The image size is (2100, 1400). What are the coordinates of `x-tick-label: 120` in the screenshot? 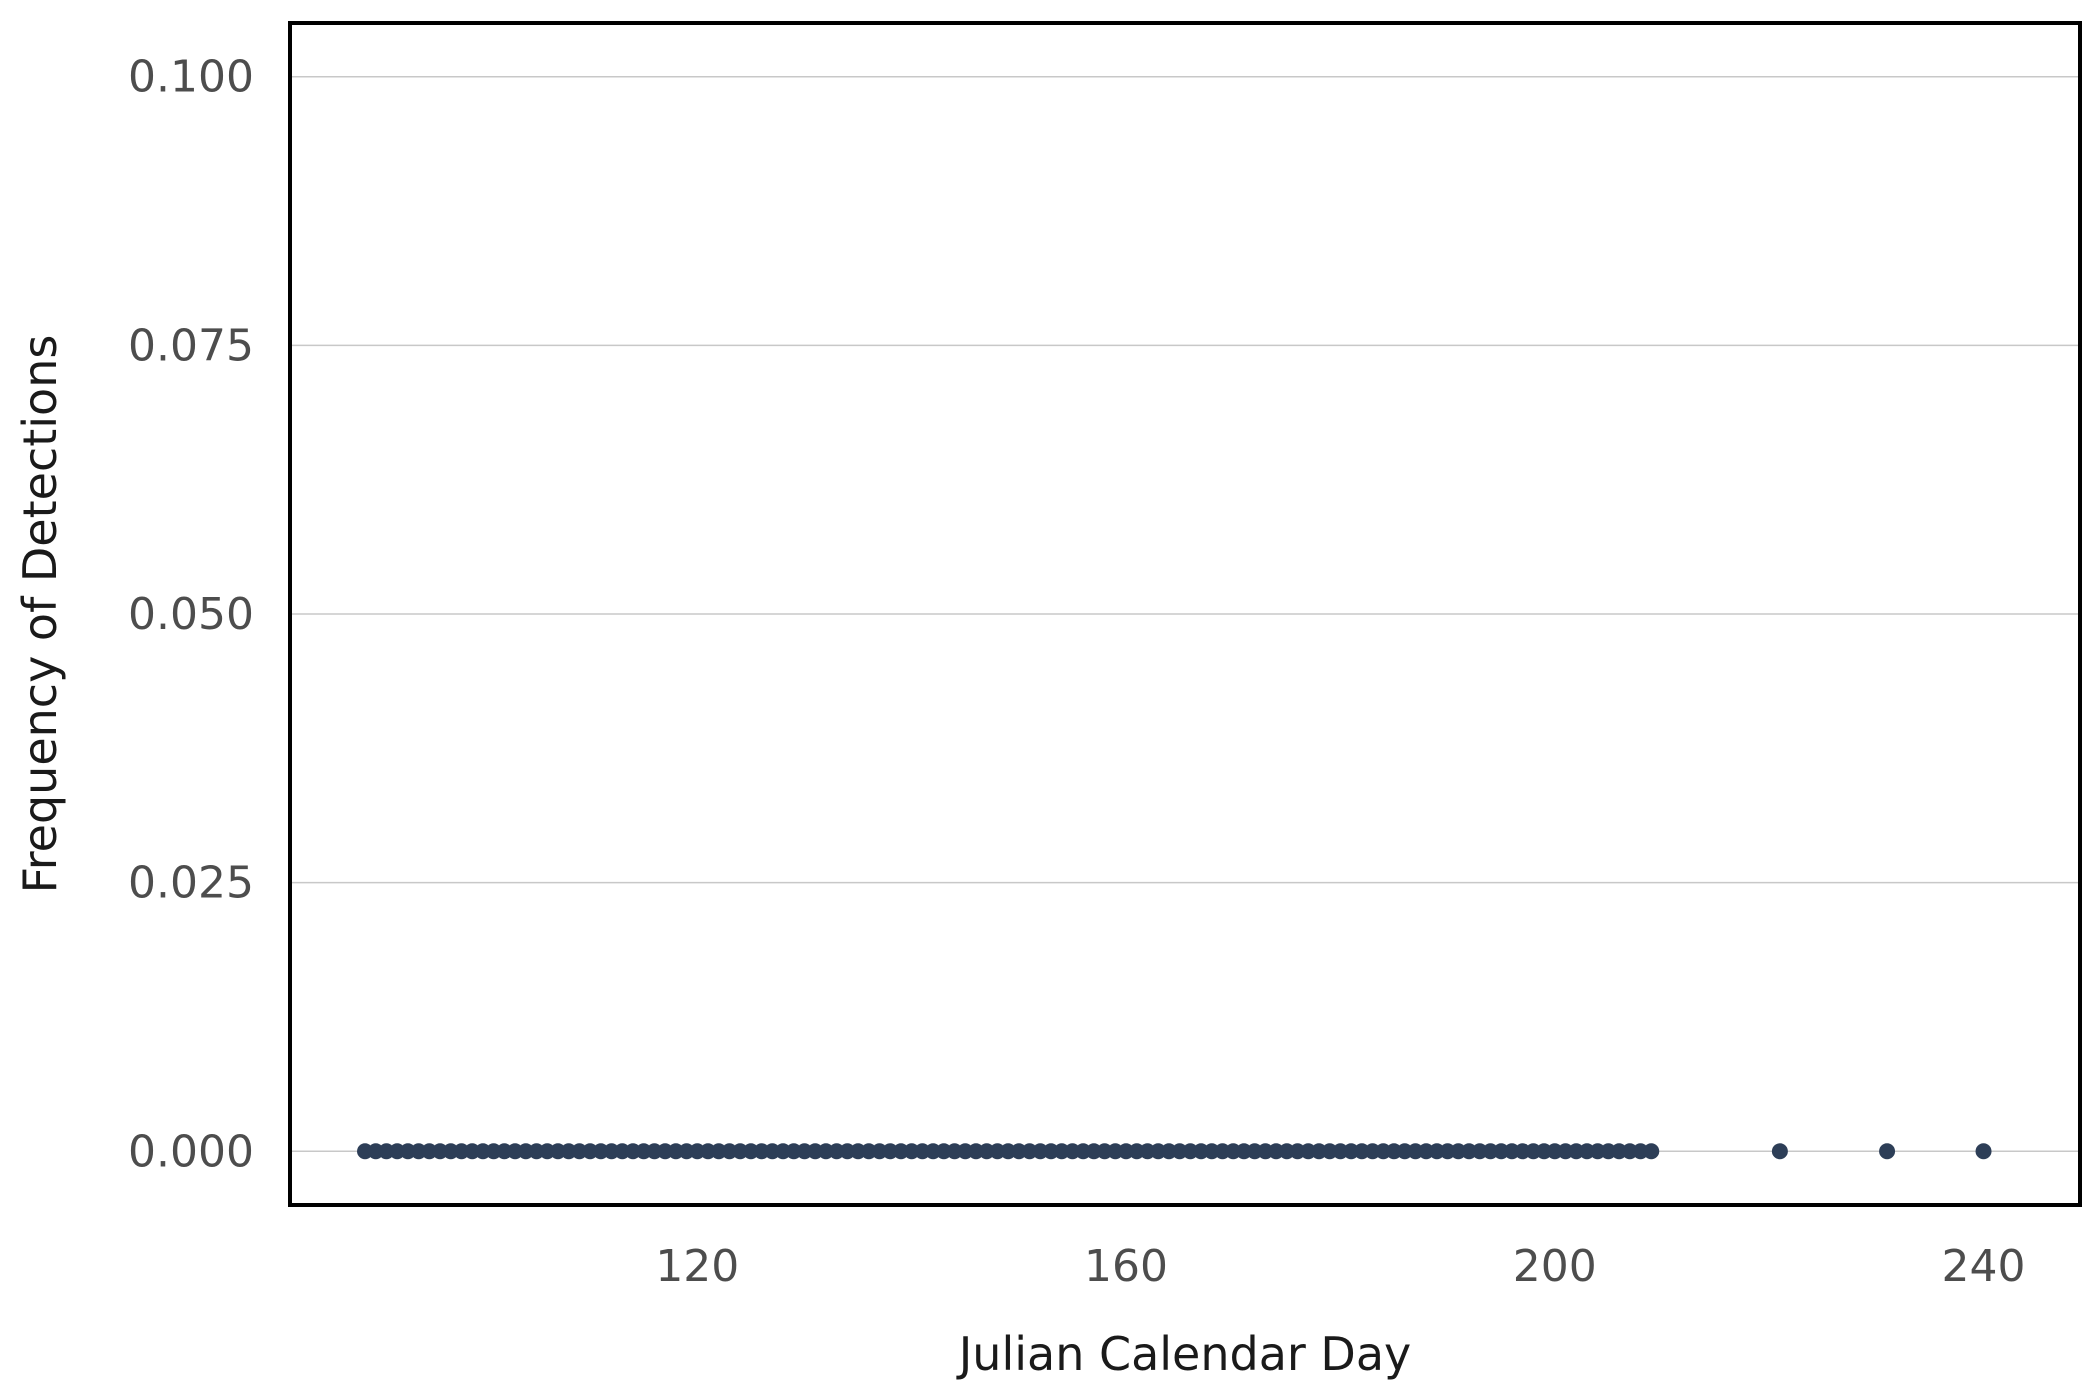 It's located at (697, 1266).